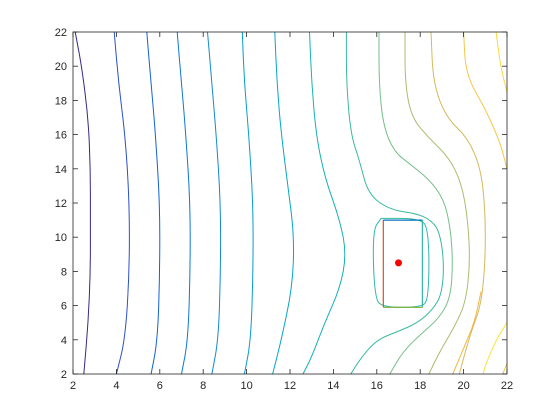 This screenshot has width=560, height=420. I want to click on x-tick-label: 2, so click(73, 386).